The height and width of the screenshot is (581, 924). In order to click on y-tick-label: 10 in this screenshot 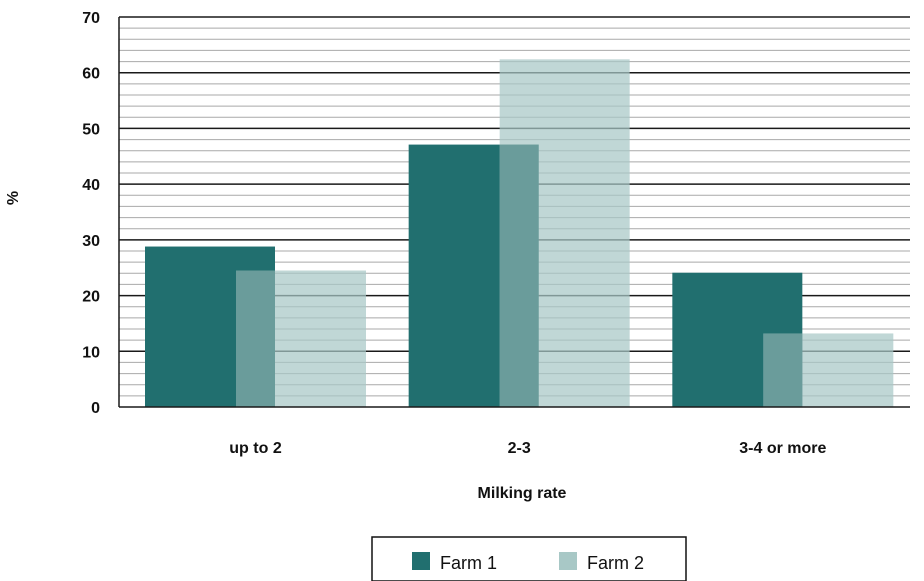, I will do `click(91, 352)`.